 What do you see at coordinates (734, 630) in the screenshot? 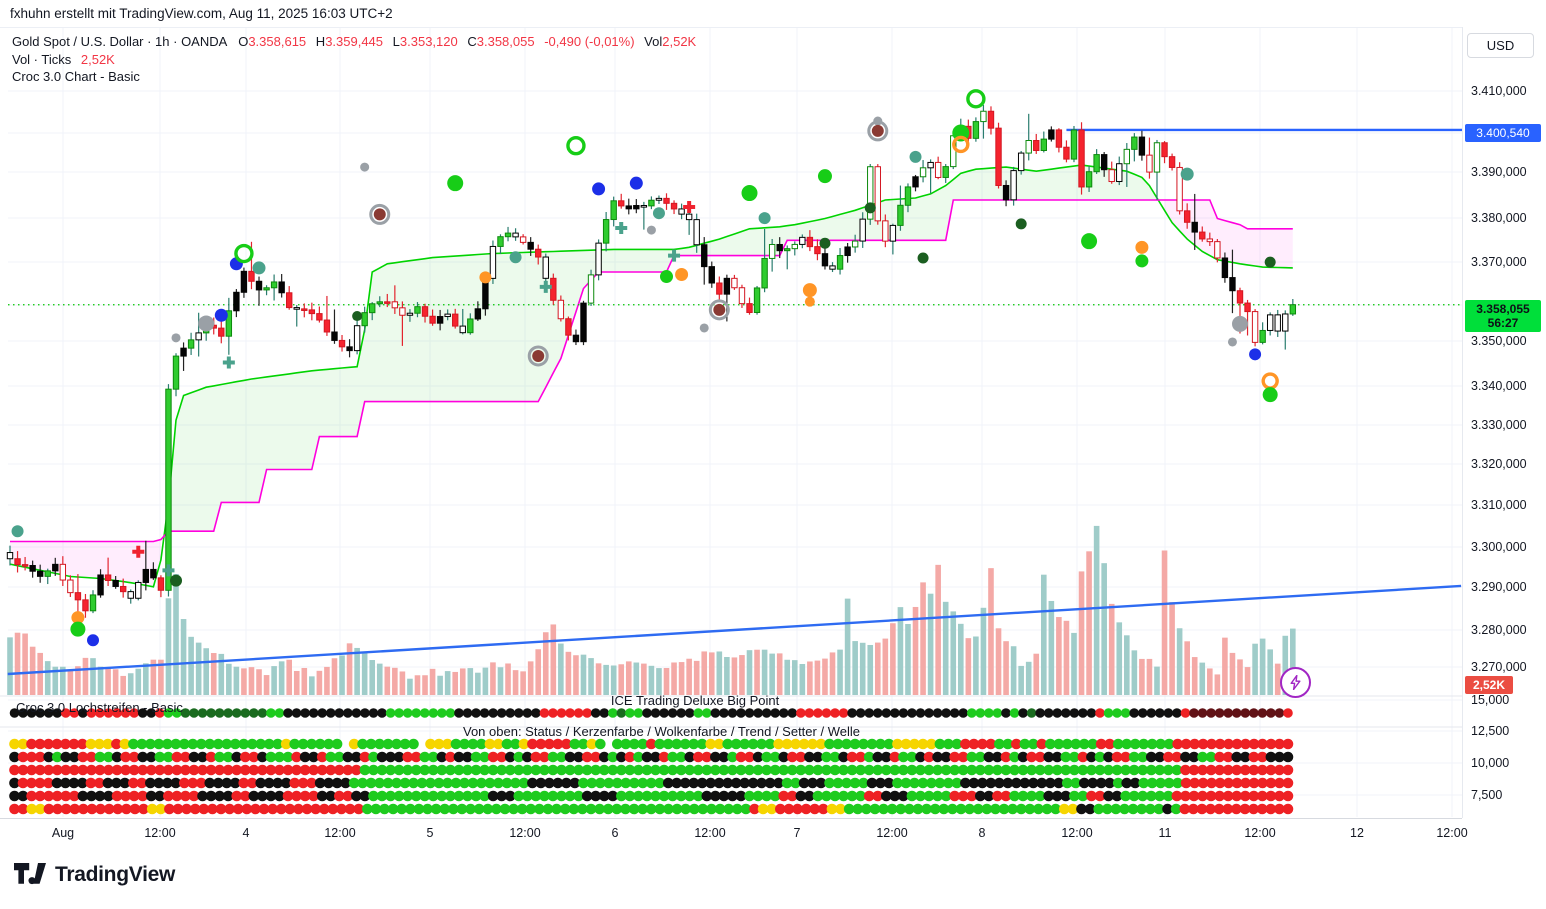
I see `trend-line` at bounding box center [734, 630].